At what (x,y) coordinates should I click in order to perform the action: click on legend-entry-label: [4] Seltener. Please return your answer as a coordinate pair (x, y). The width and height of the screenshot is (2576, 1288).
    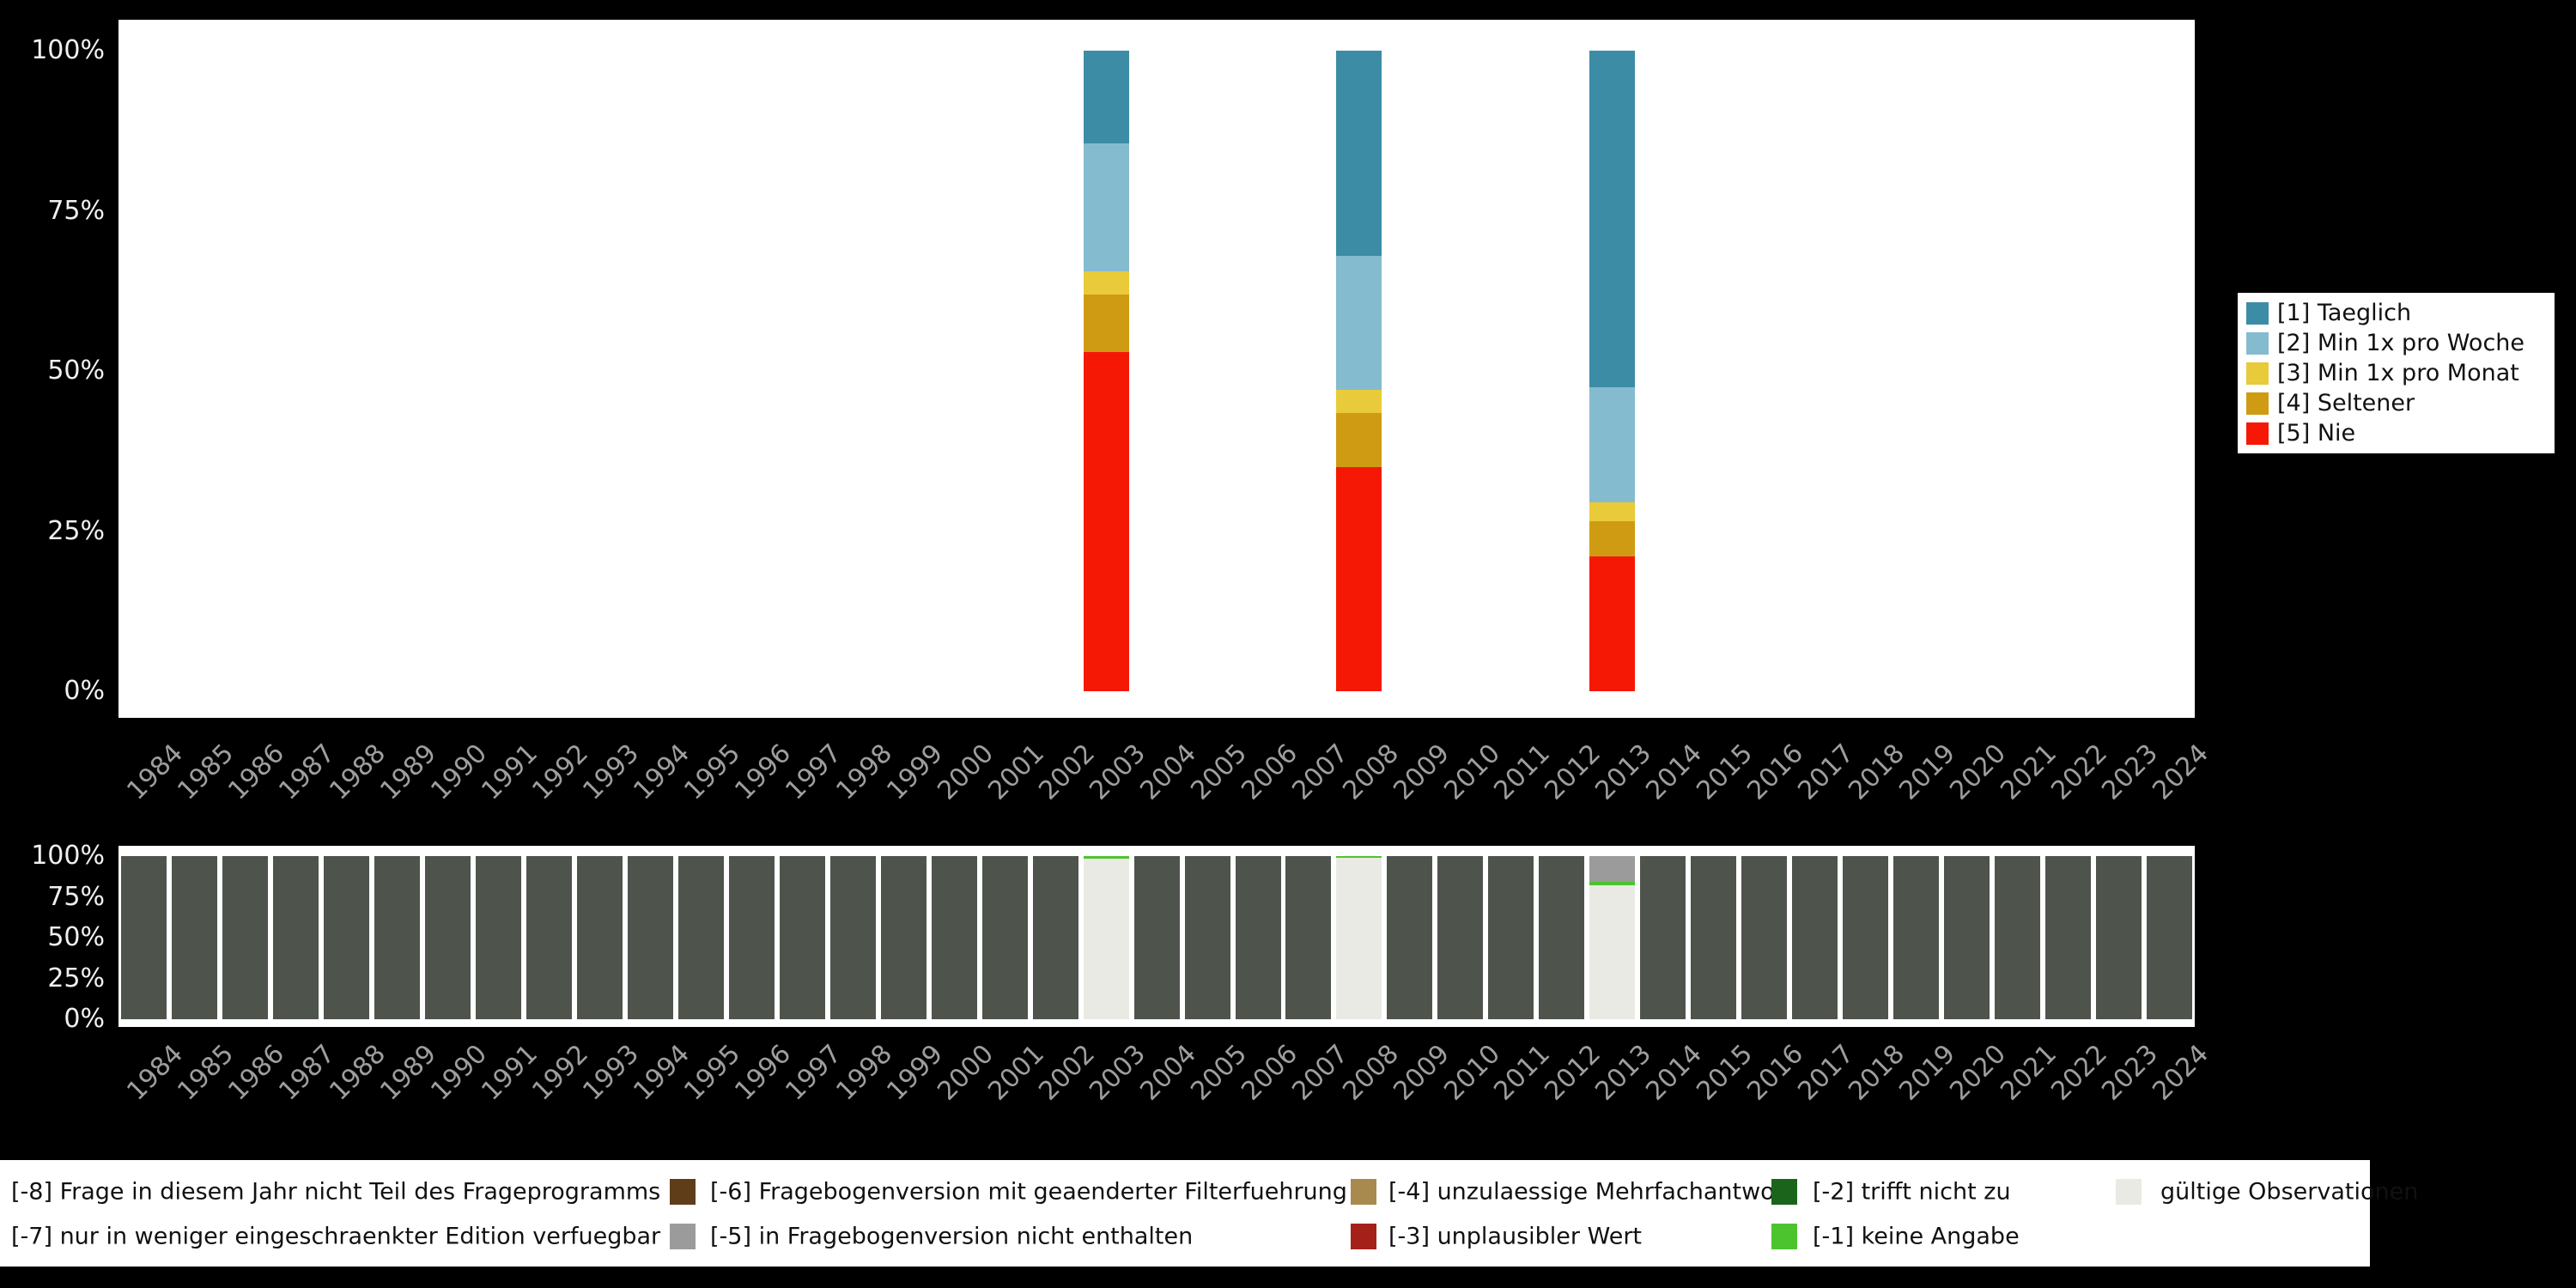
    Looking at the image, I should click on (2346, 403).